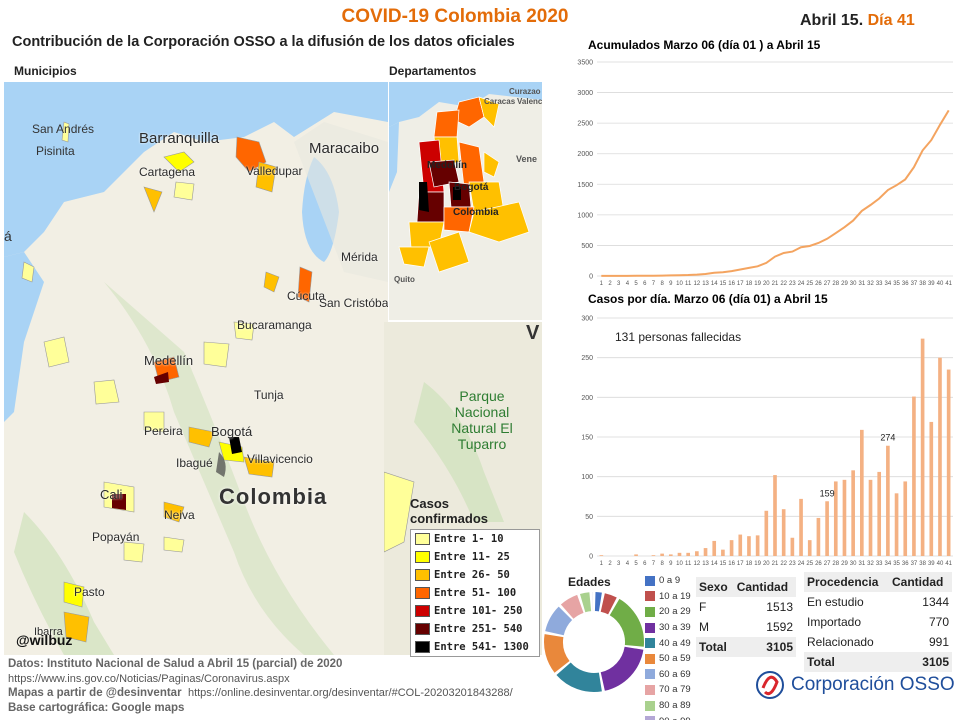 This screenshot has height=720, width=960. I want to click on sex-count: 1513, so click(779, 607).